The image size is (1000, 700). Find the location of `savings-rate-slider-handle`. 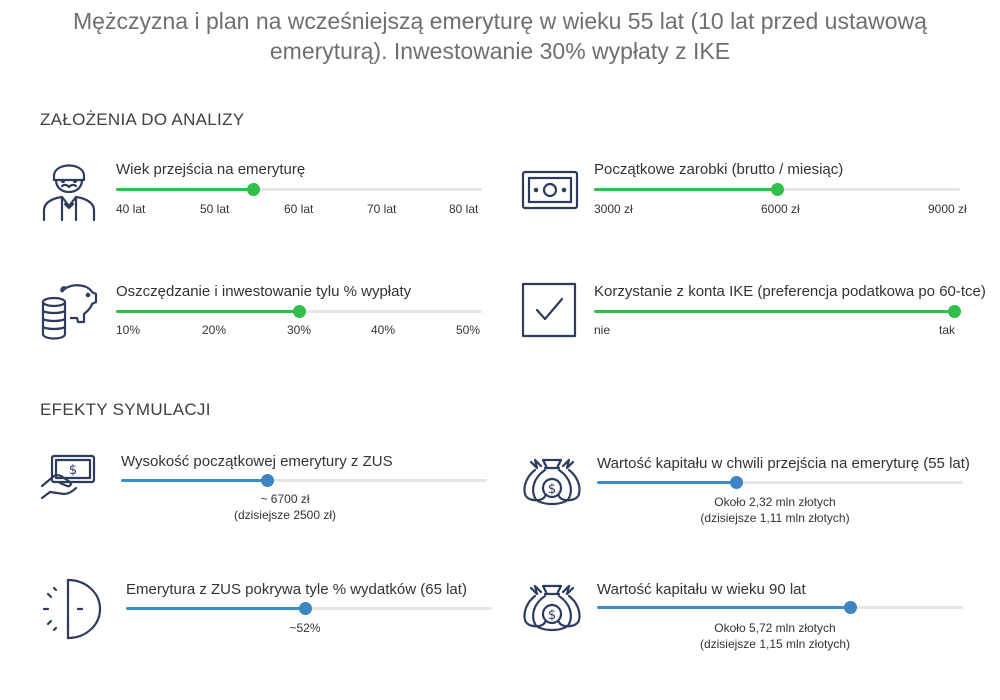

savings-rate-slider-handle is located at coordinates (299, 311).